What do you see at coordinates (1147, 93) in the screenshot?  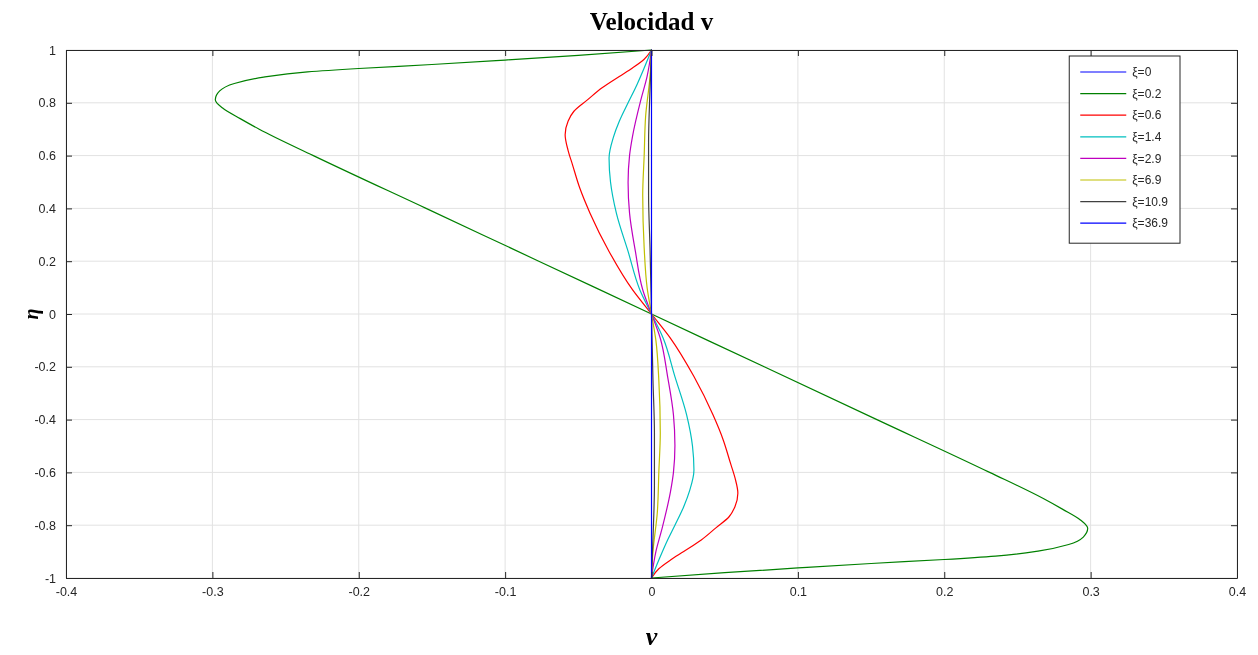 I see `legend-label: ξ=0.2` at bounding box center [1147, 93].